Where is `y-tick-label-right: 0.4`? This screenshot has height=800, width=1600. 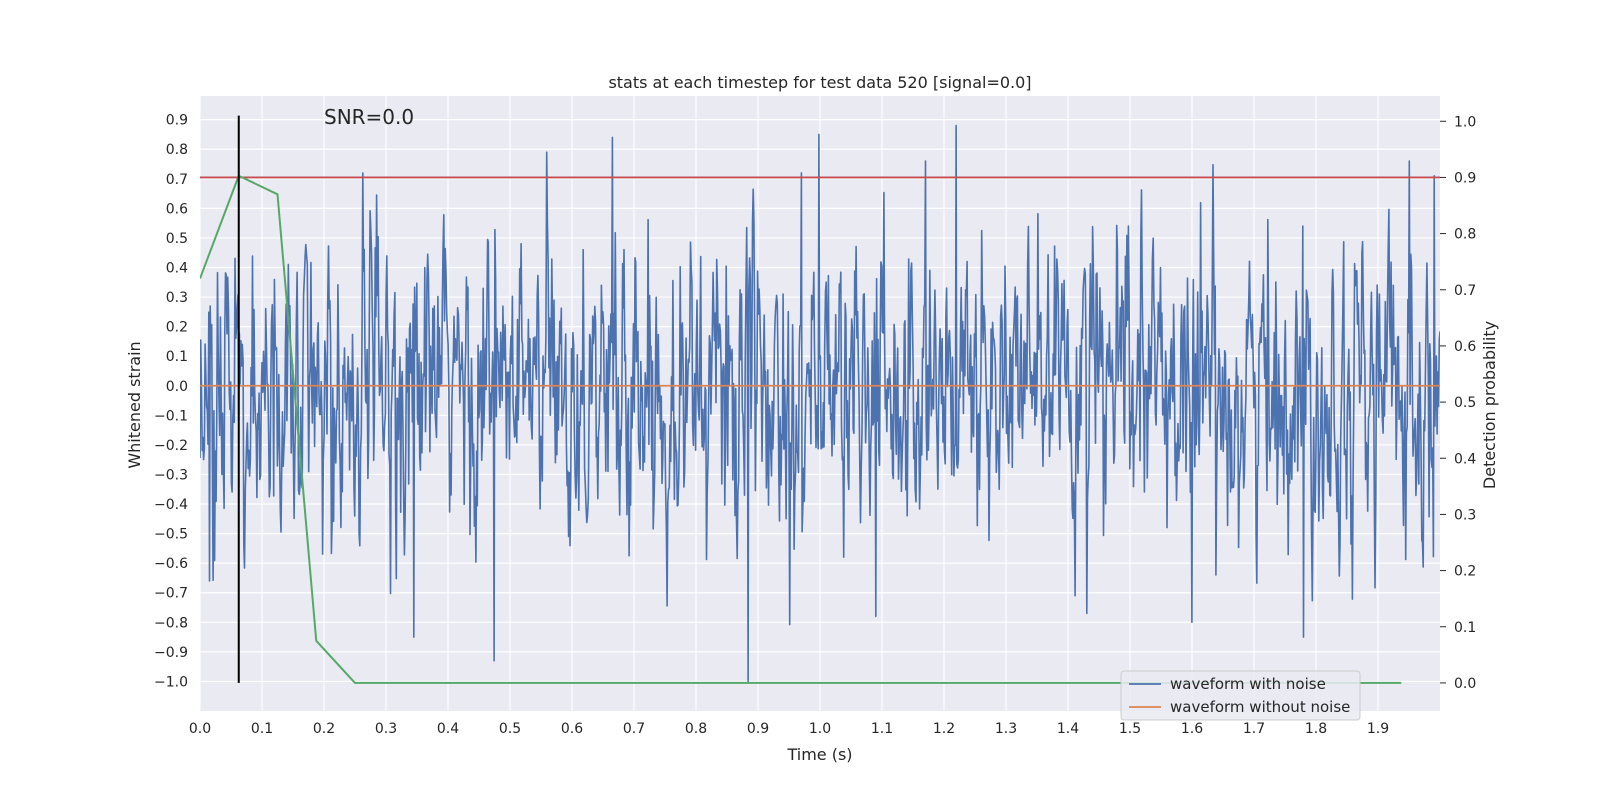 y-tick-label-right: 0.4 is located at coordinates (1465, 459).